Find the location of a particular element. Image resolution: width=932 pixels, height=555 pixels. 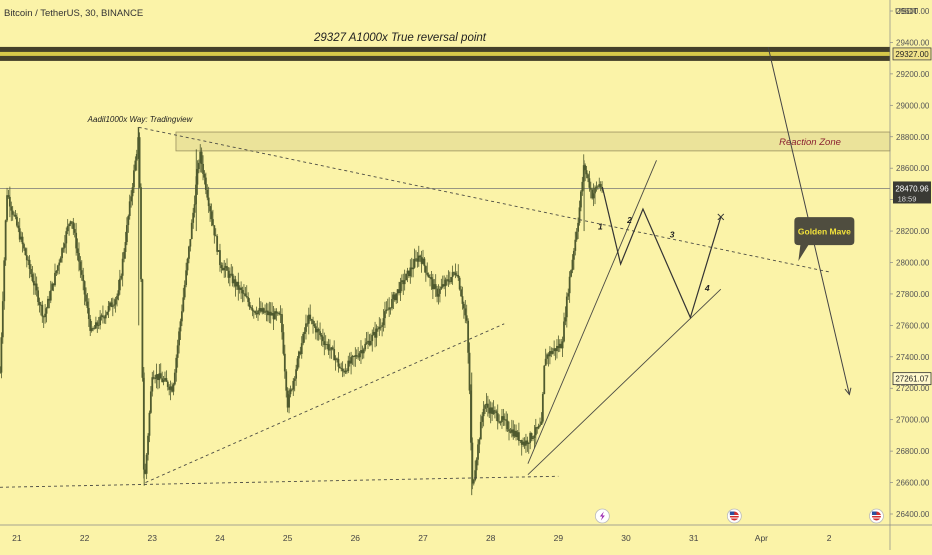

y-tick-label: 27200.00 is located at coordinates (913, 388).